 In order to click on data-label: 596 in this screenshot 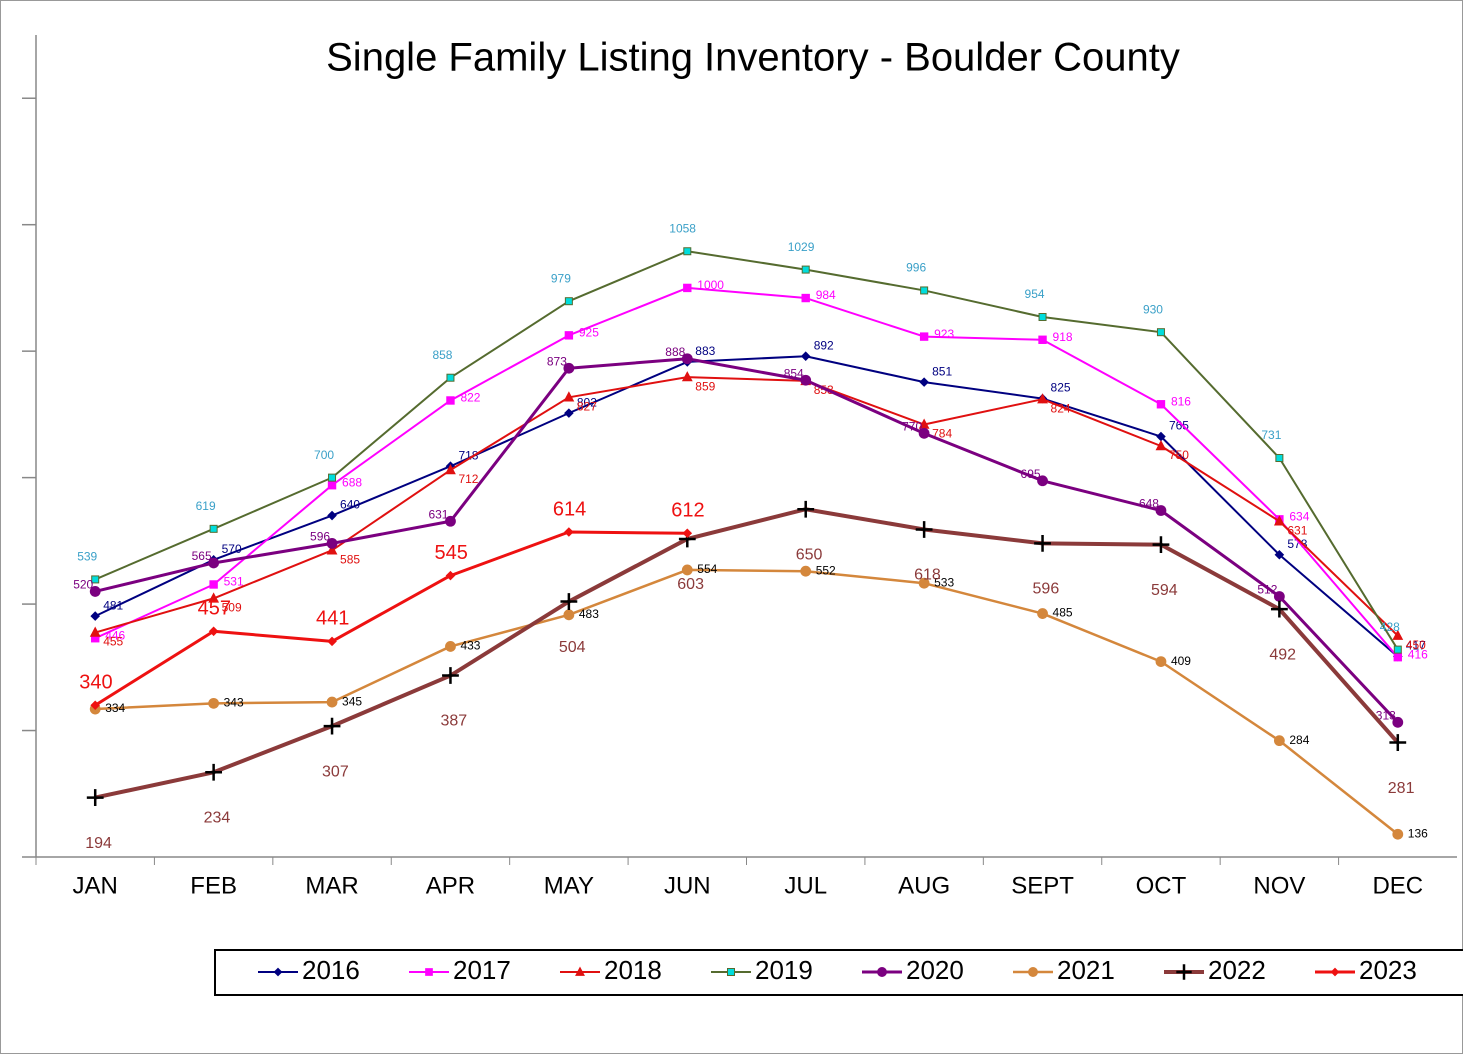, I will do `click(320, 537)`.